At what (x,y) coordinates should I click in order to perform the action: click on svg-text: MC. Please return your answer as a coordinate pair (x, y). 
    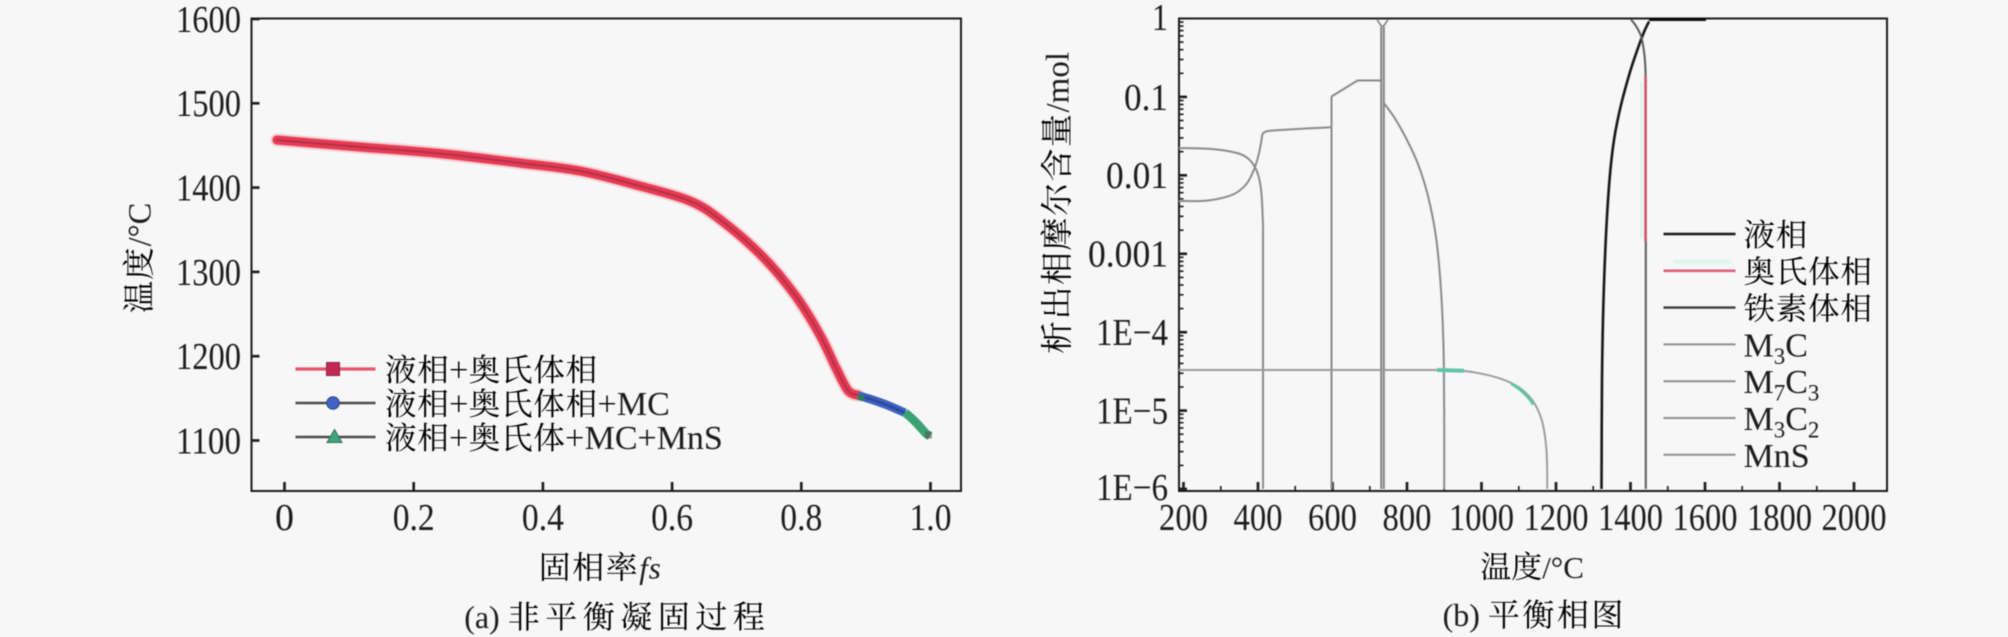
    Looking at the image, I should click on (643, 404).